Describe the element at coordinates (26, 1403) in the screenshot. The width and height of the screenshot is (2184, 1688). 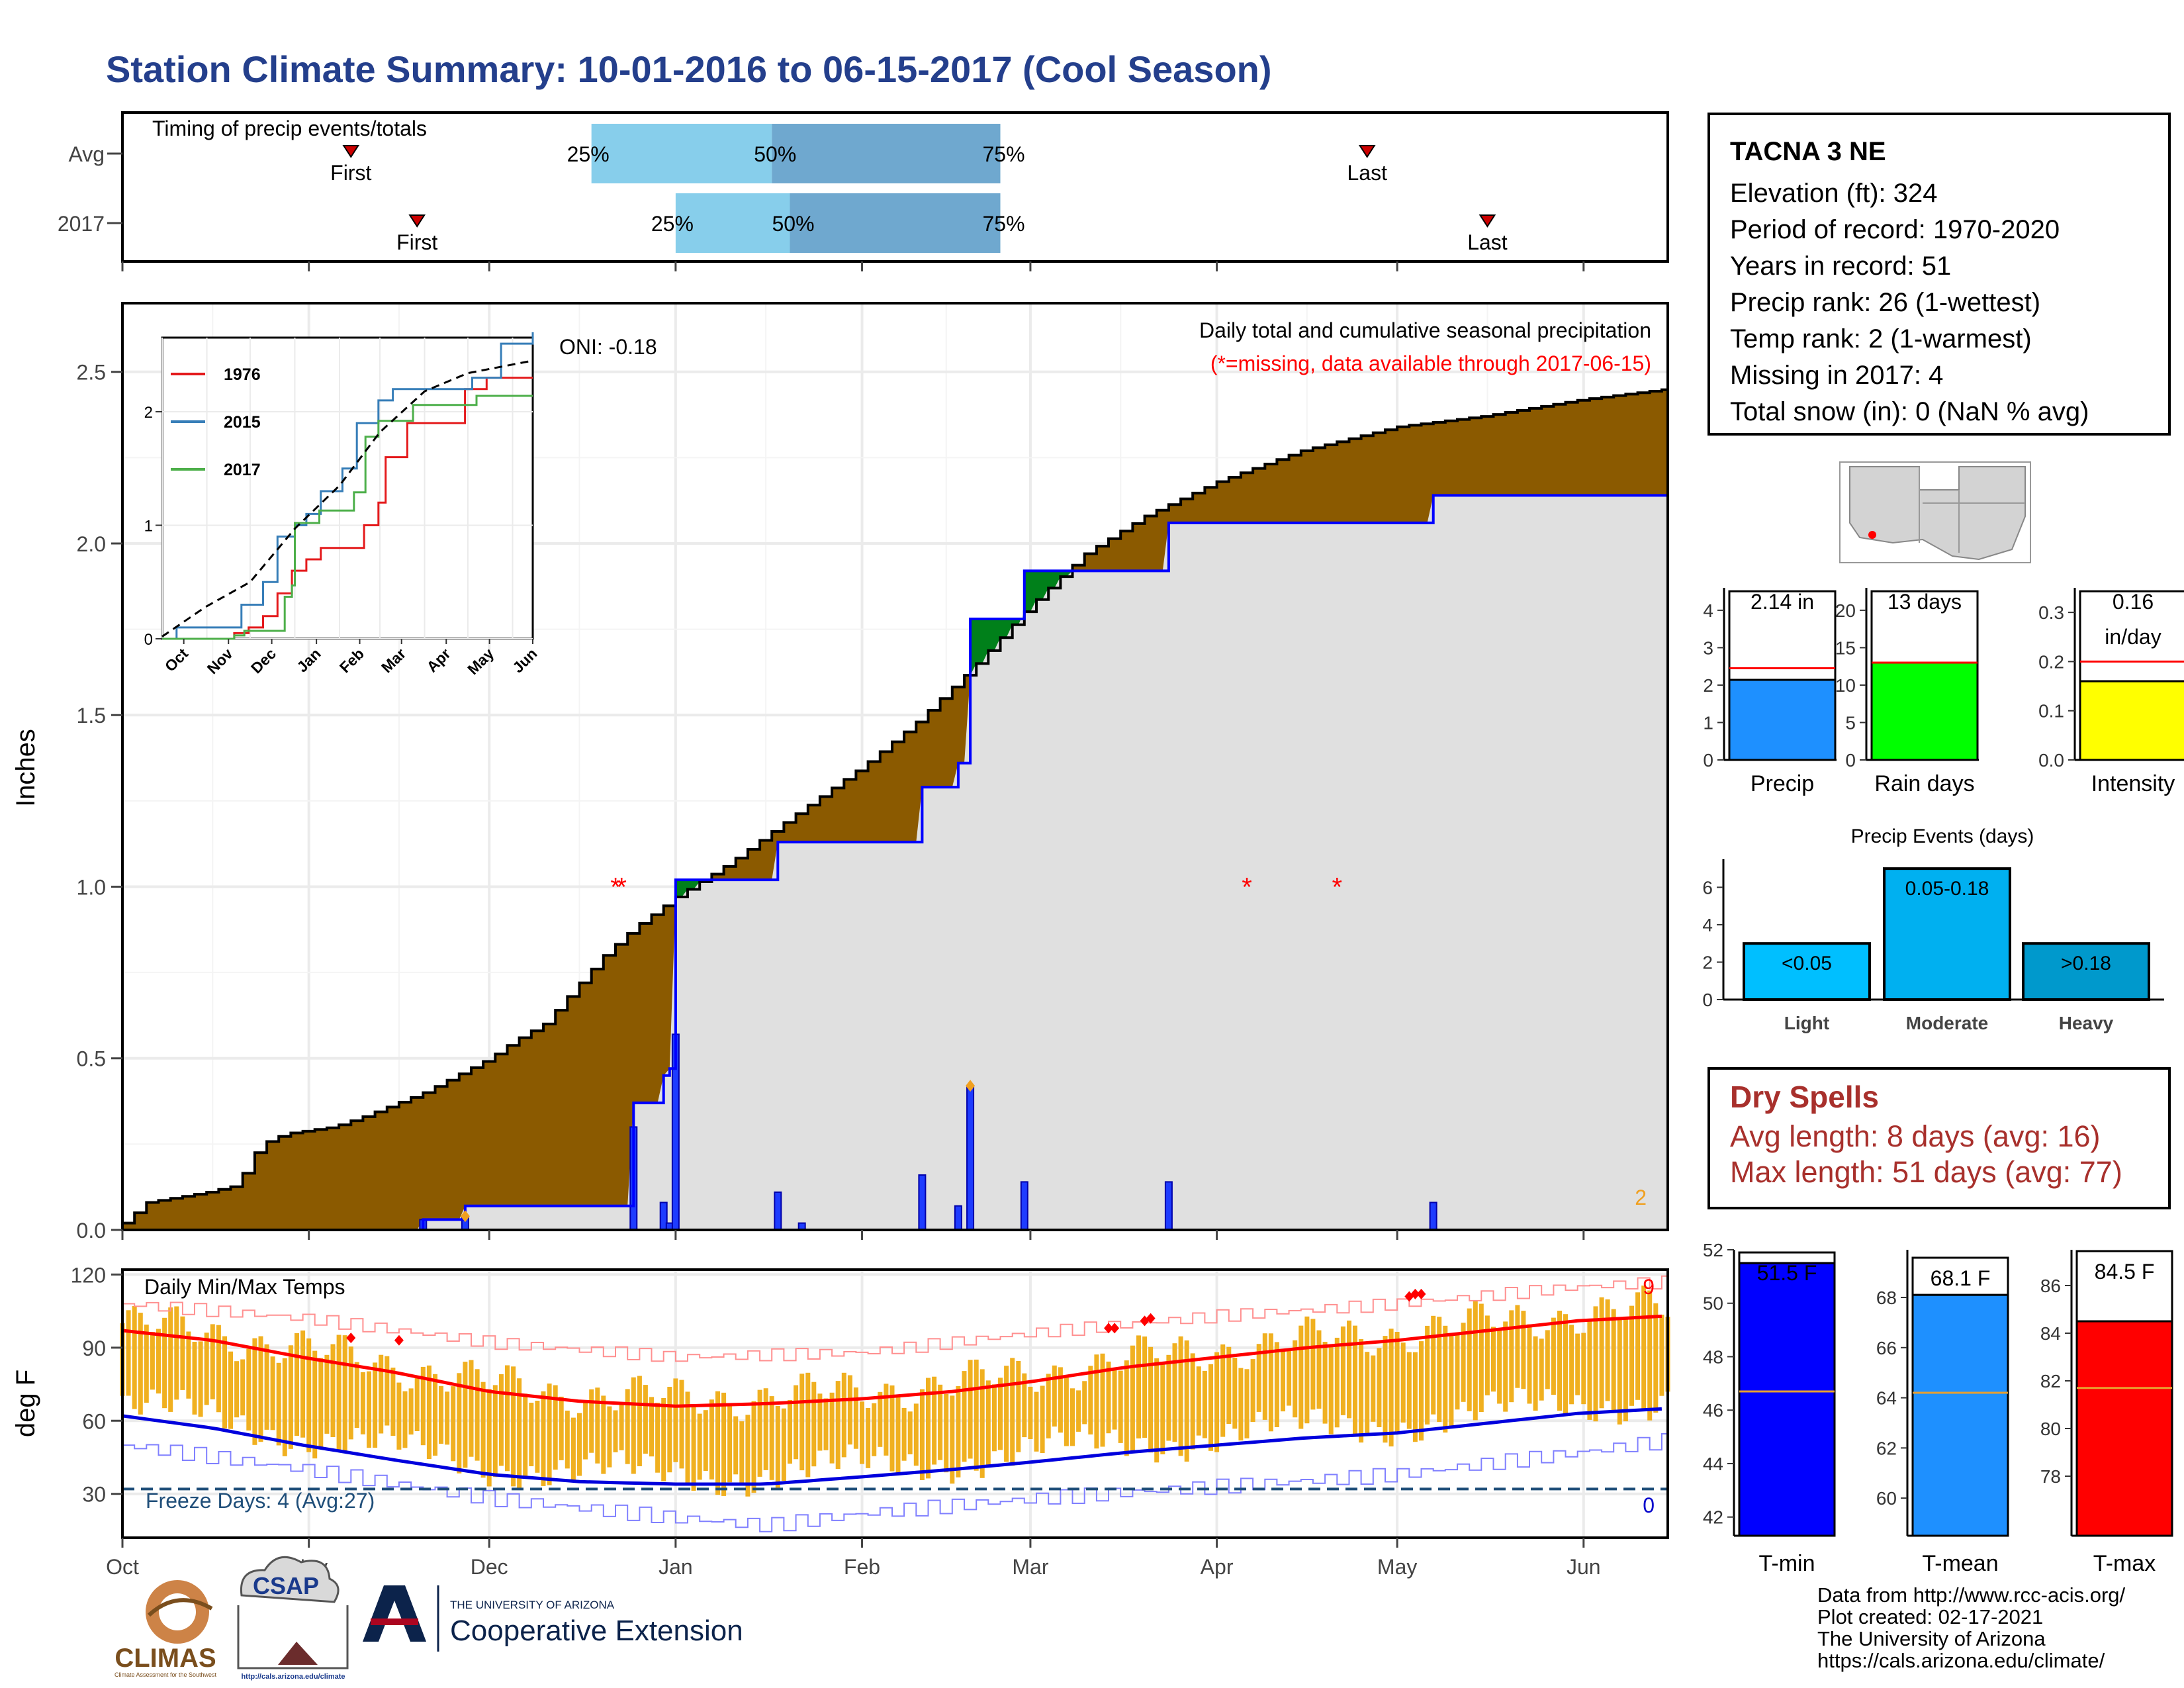
I see `temps-y-label: deg F` at that location.